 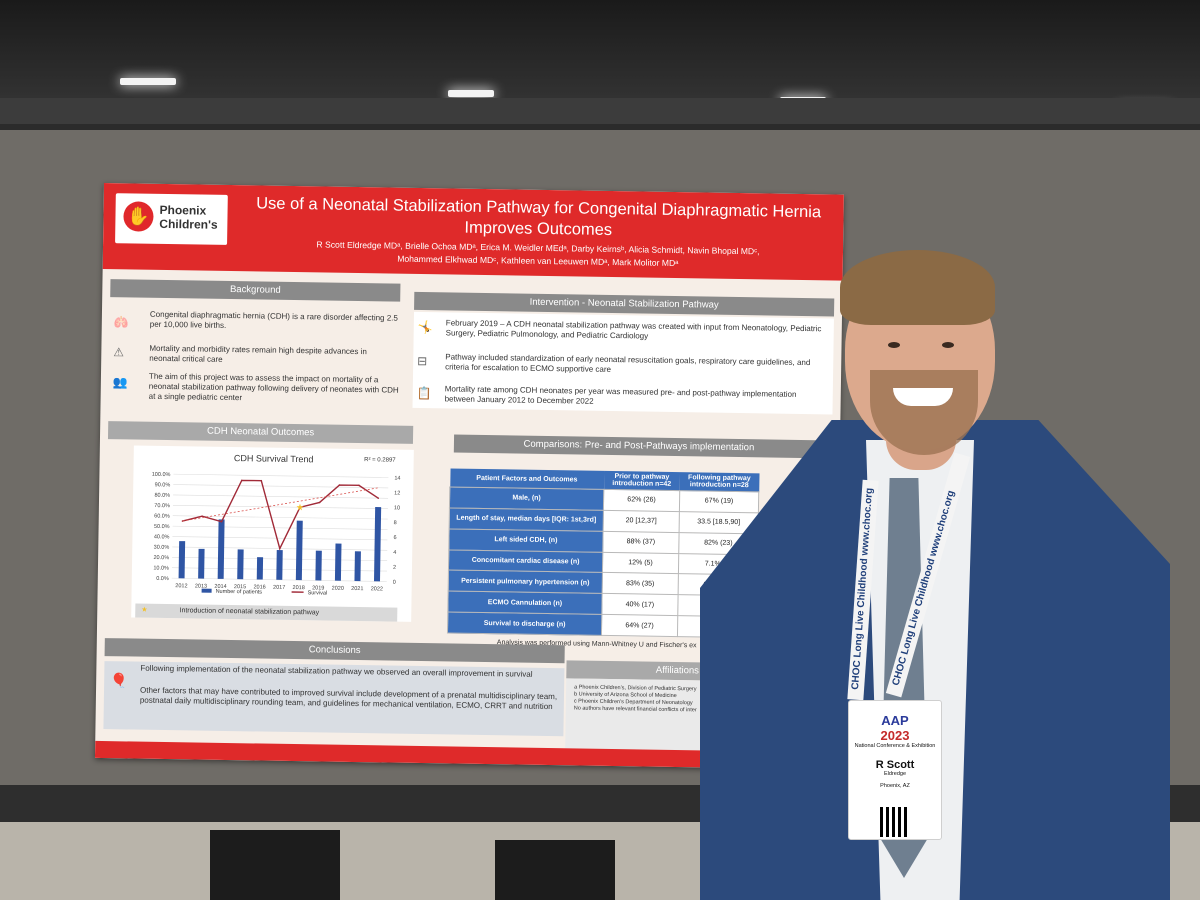 I want to click on table-cell: 88% (37), so click(x=640, y=542).